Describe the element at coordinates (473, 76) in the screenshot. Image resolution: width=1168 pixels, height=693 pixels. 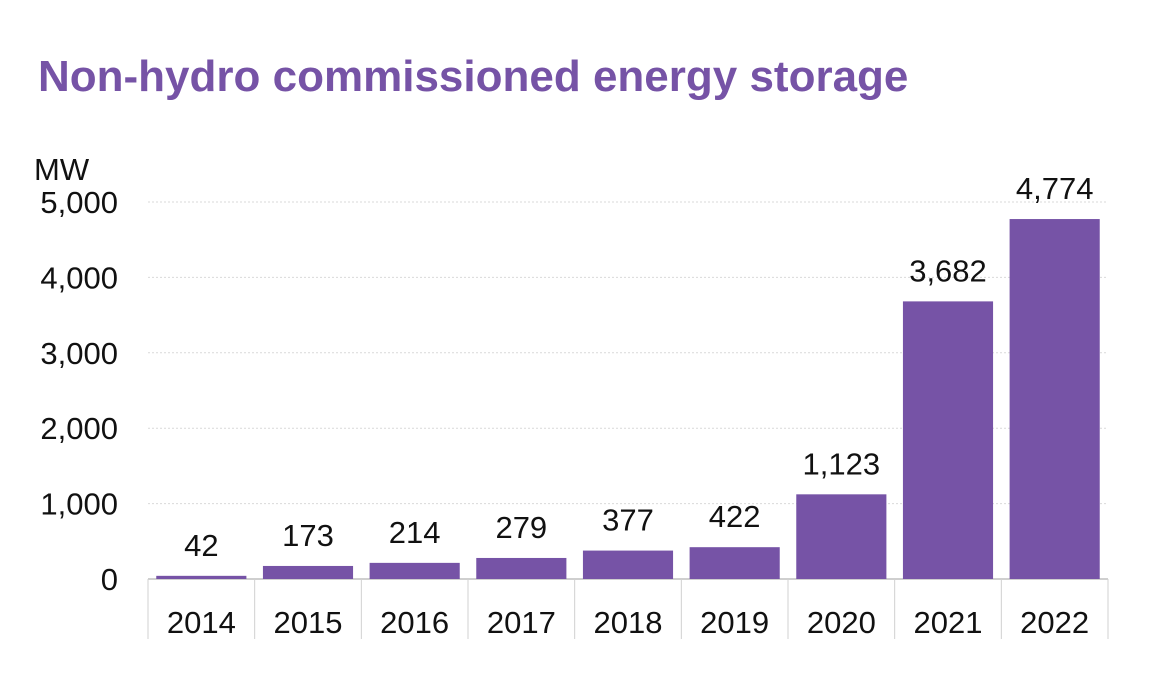
I see `chart-title: Non-hydro commissioned energy storage` at that location.